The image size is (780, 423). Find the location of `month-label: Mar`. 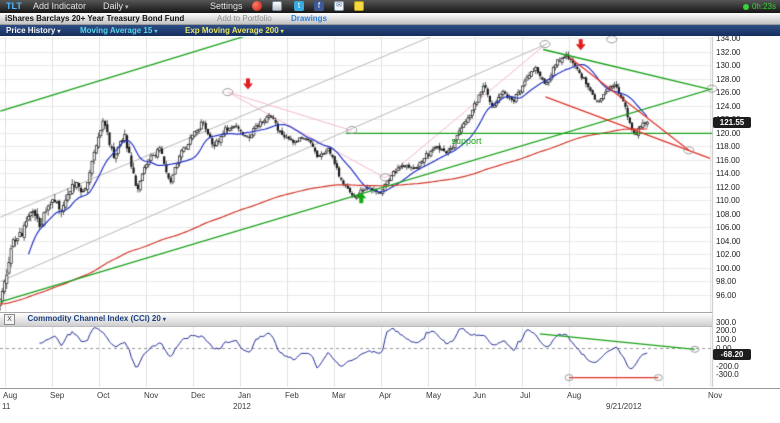

month-label: Mar is located at coordinates (339, 395).